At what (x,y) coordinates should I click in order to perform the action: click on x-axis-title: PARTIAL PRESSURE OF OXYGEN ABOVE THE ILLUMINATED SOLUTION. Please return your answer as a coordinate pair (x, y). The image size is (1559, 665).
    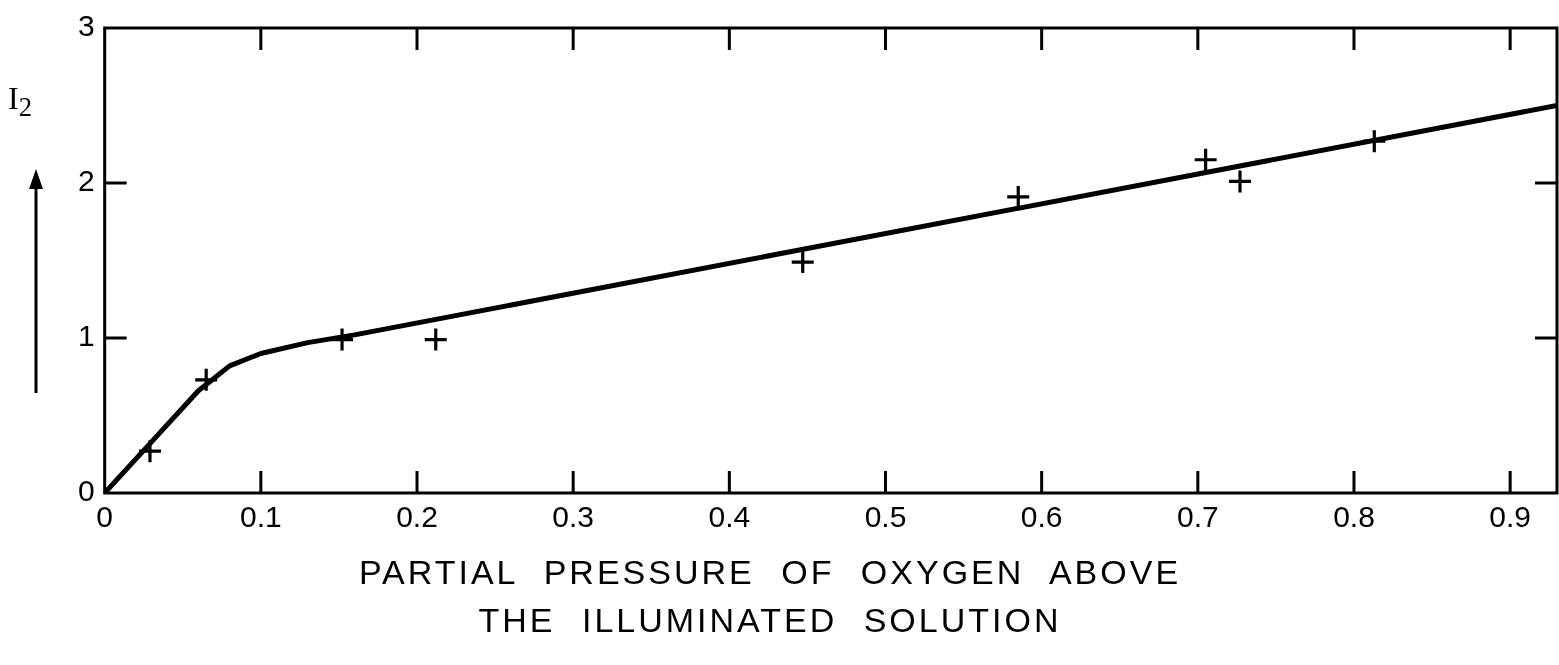
    Looking at the image, I should click on (770, 596).